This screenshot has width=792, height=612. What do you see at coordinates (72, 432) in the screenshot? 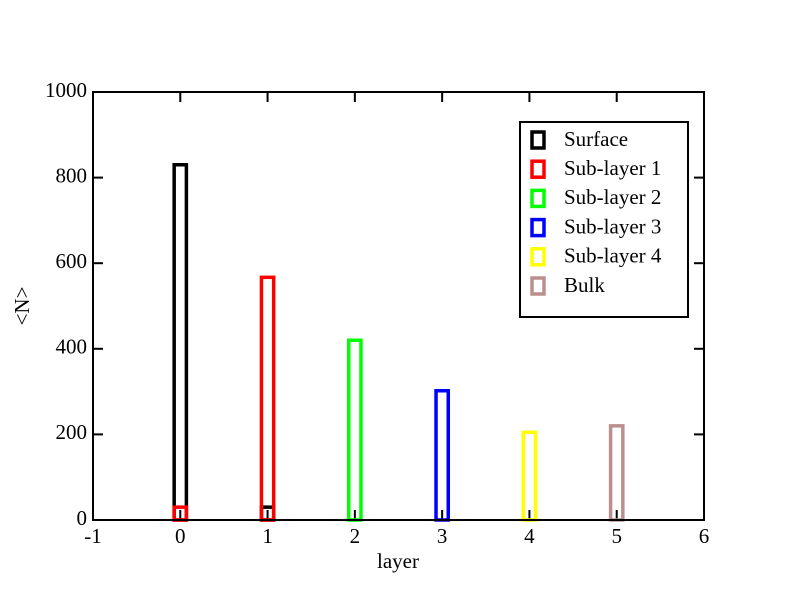
I see `y-tick-label: 200` at bounding box center [72, 432].